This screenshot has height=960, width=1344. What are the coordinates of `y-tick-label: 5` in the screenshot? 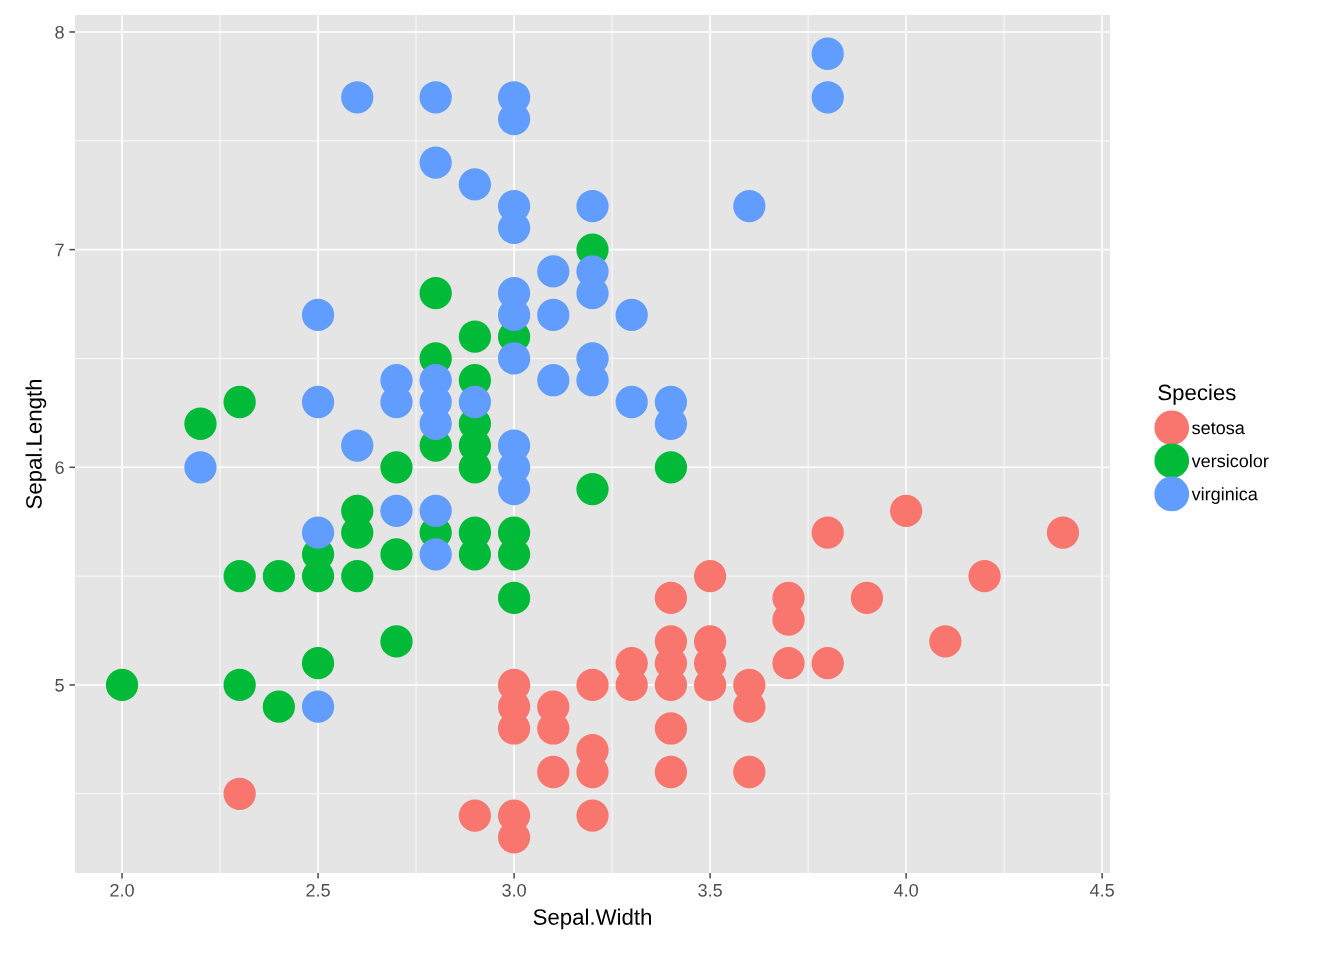 It's located at (59, 685).